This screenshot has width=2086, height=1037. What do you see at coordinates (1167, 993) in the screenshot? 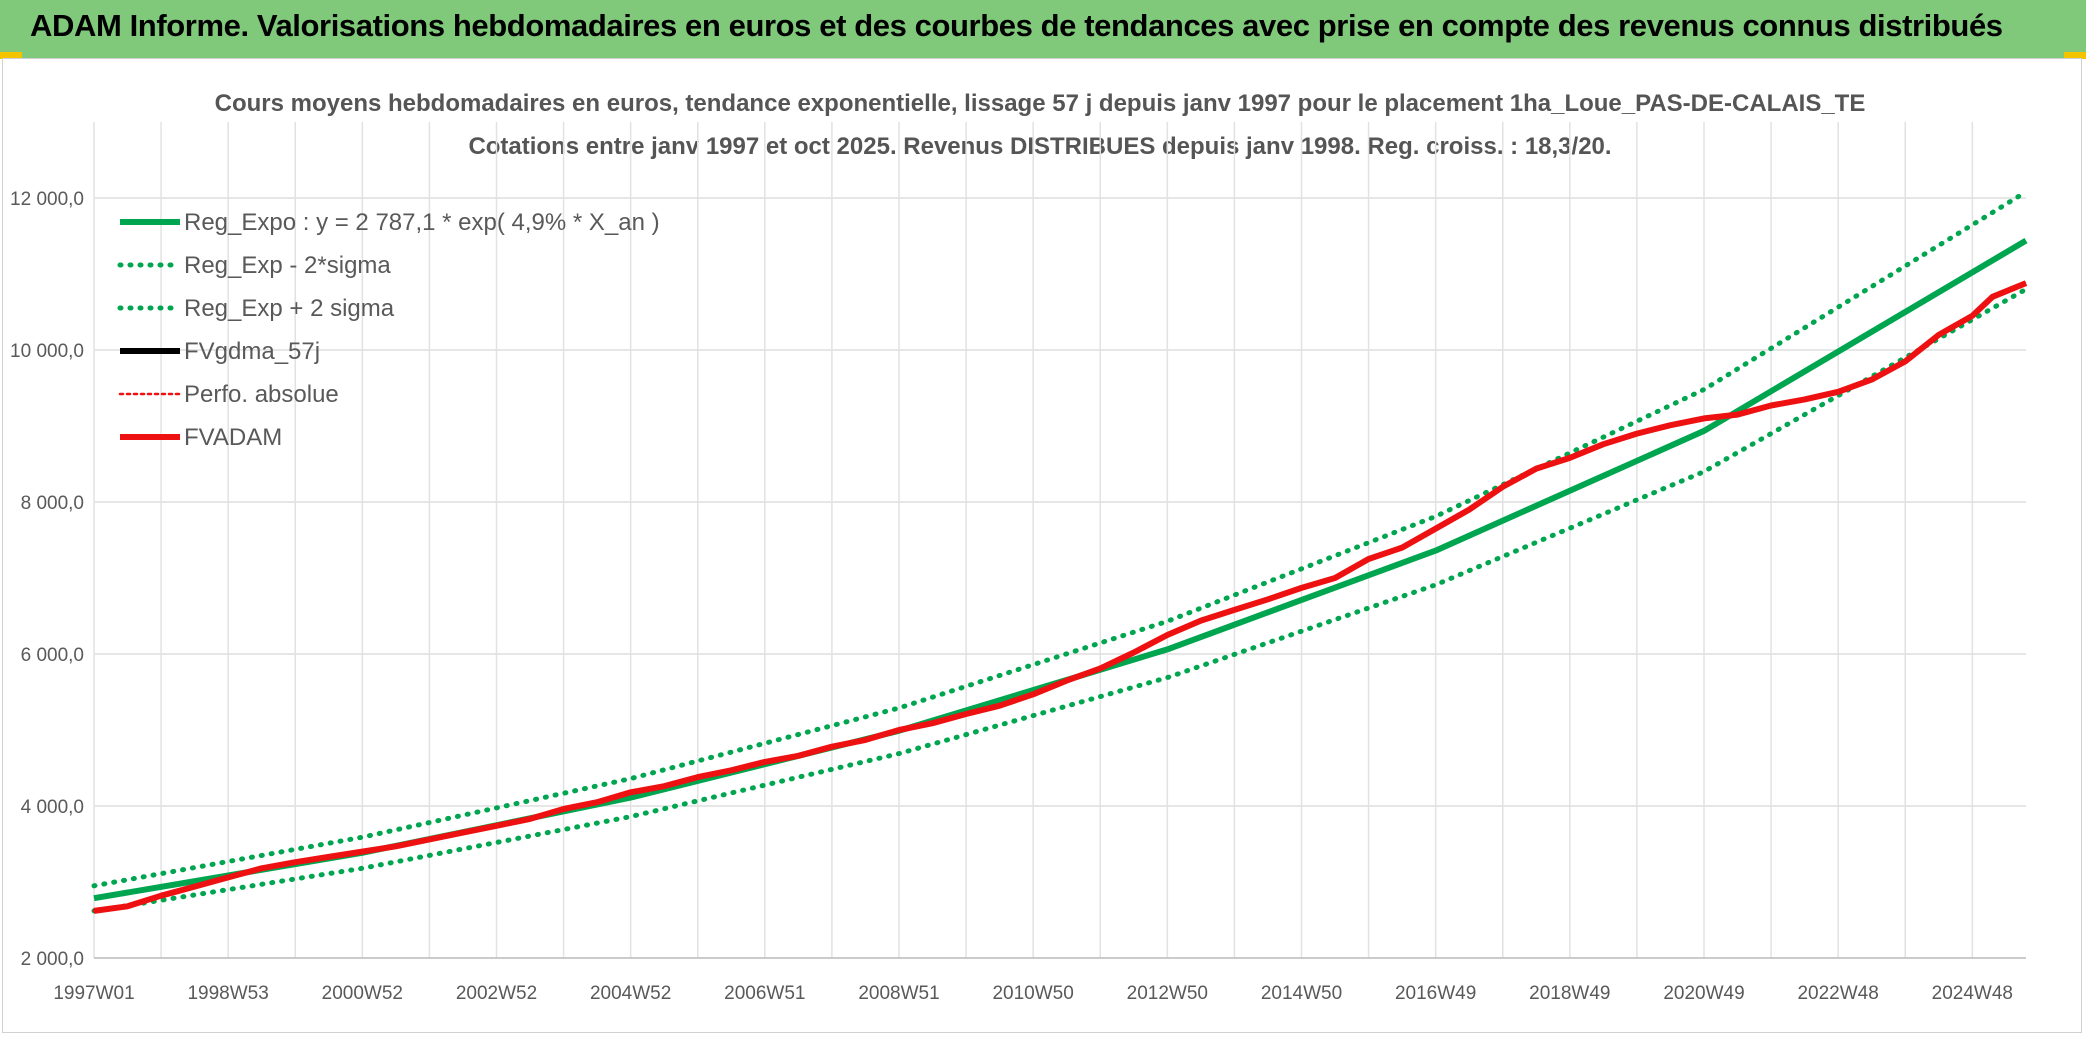
I see `x-tick-label: 2012W50` at bounding box center [1167, 993].